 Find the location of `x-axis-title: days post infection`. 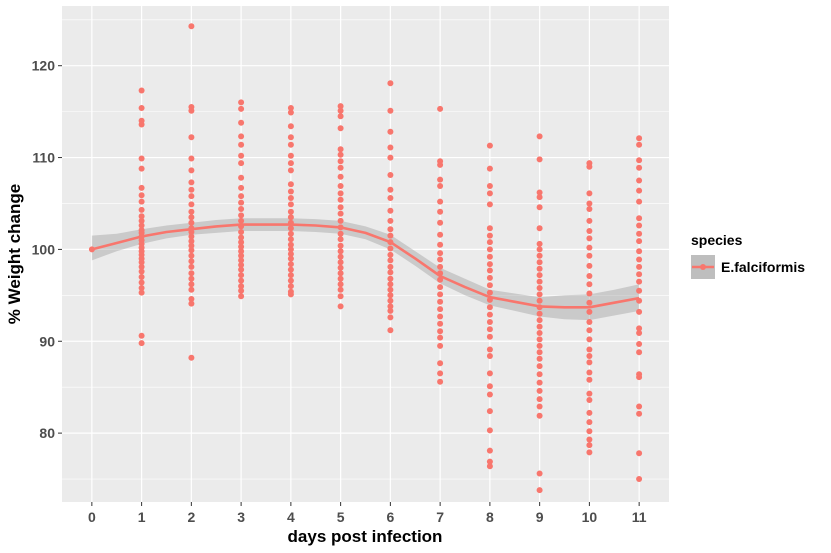

x-axis-title: days post infection is located at coordinates (365, 536).